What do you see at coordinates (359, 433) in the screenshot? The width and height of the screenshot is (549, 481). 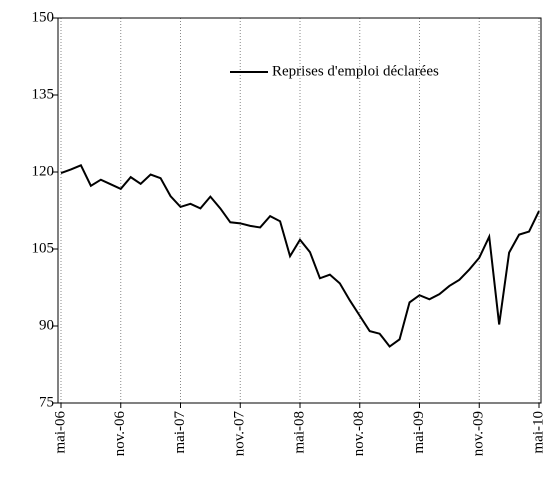 I see `x-tick-label: nov.-08` at bounding box center [359, 433].